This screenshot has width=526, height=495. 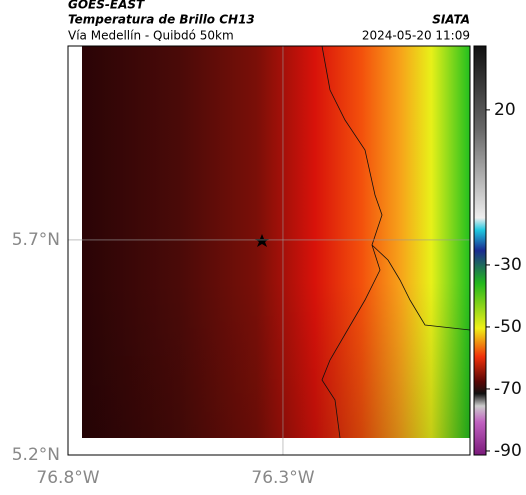 I want to click on colorbar, so click(x=480, y=250).